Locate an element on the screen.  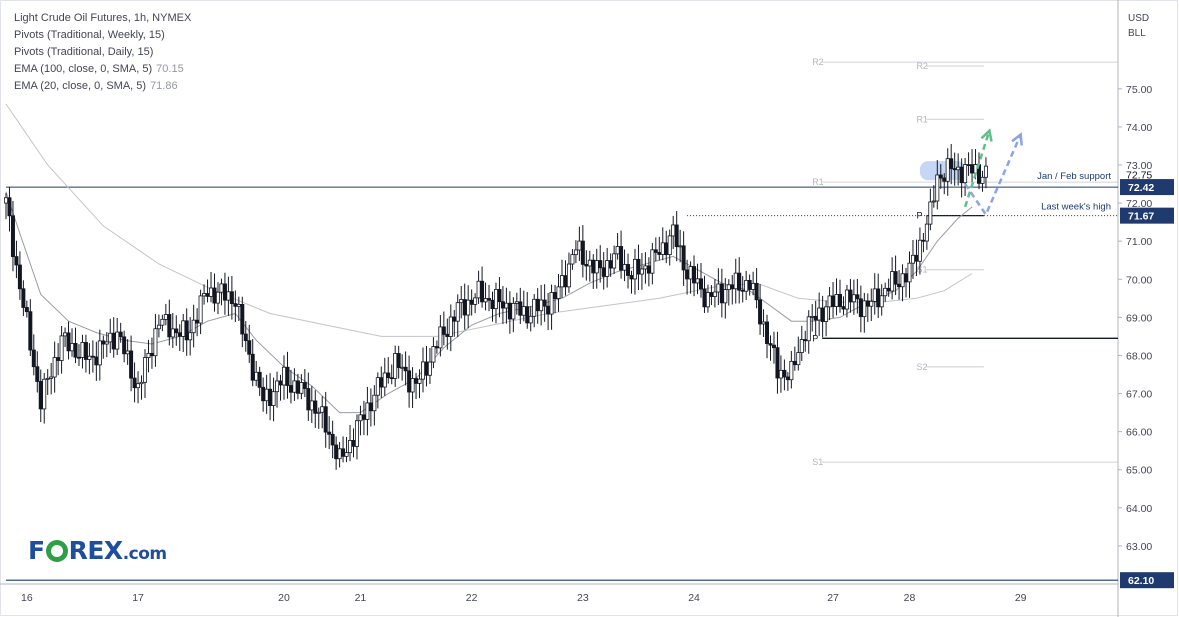
logo-o-icon is located at coordinates (56, 551).